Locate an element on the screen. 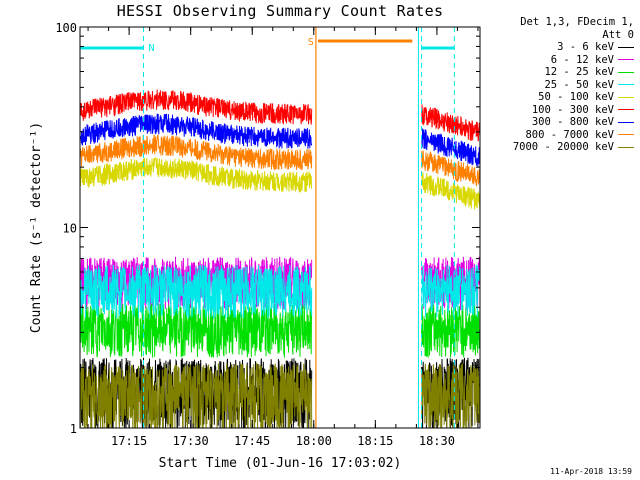 This screenshot has height=480, width=640. x-tick-label: 18:00 is located at coordinates (314, 441).